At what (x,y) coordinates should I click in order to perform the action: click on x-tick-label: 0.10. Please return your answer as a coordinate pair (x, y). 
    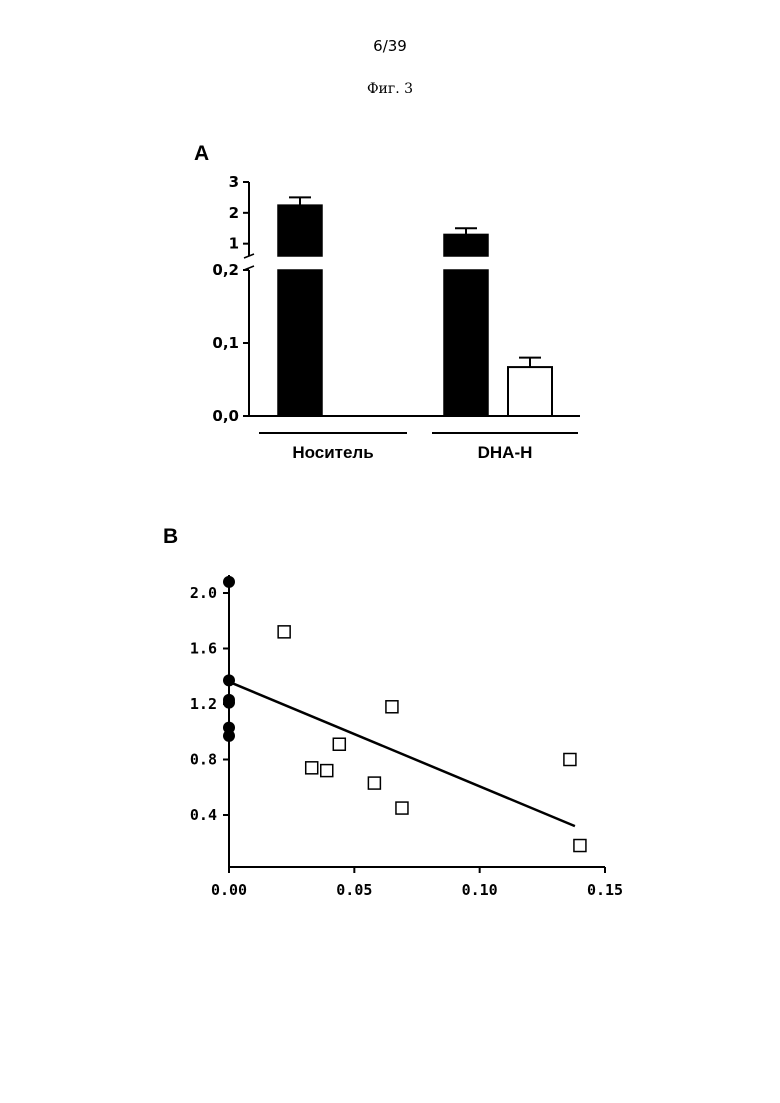
    Looking at the image, I should click on (480, 890).